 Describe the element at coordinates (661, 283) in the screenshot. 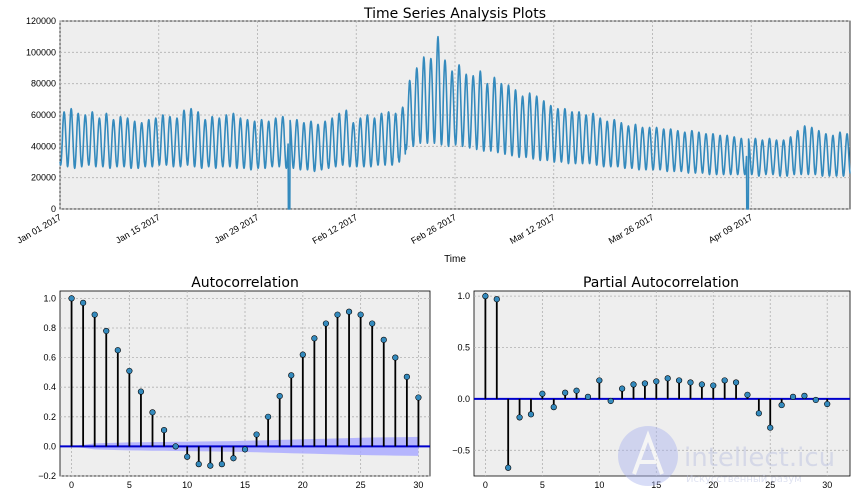

I see `pacf-title: Partial Autocorrelation` at that location.